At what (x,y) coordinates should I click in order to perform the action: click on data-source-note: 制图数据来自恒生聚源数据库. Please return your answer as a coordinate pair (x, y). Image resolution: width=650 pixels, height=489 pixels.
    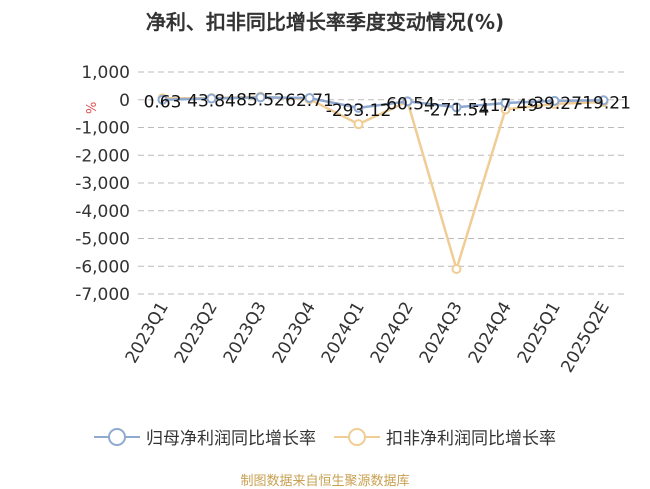
    Looking at the image, I should click on (325, 481).